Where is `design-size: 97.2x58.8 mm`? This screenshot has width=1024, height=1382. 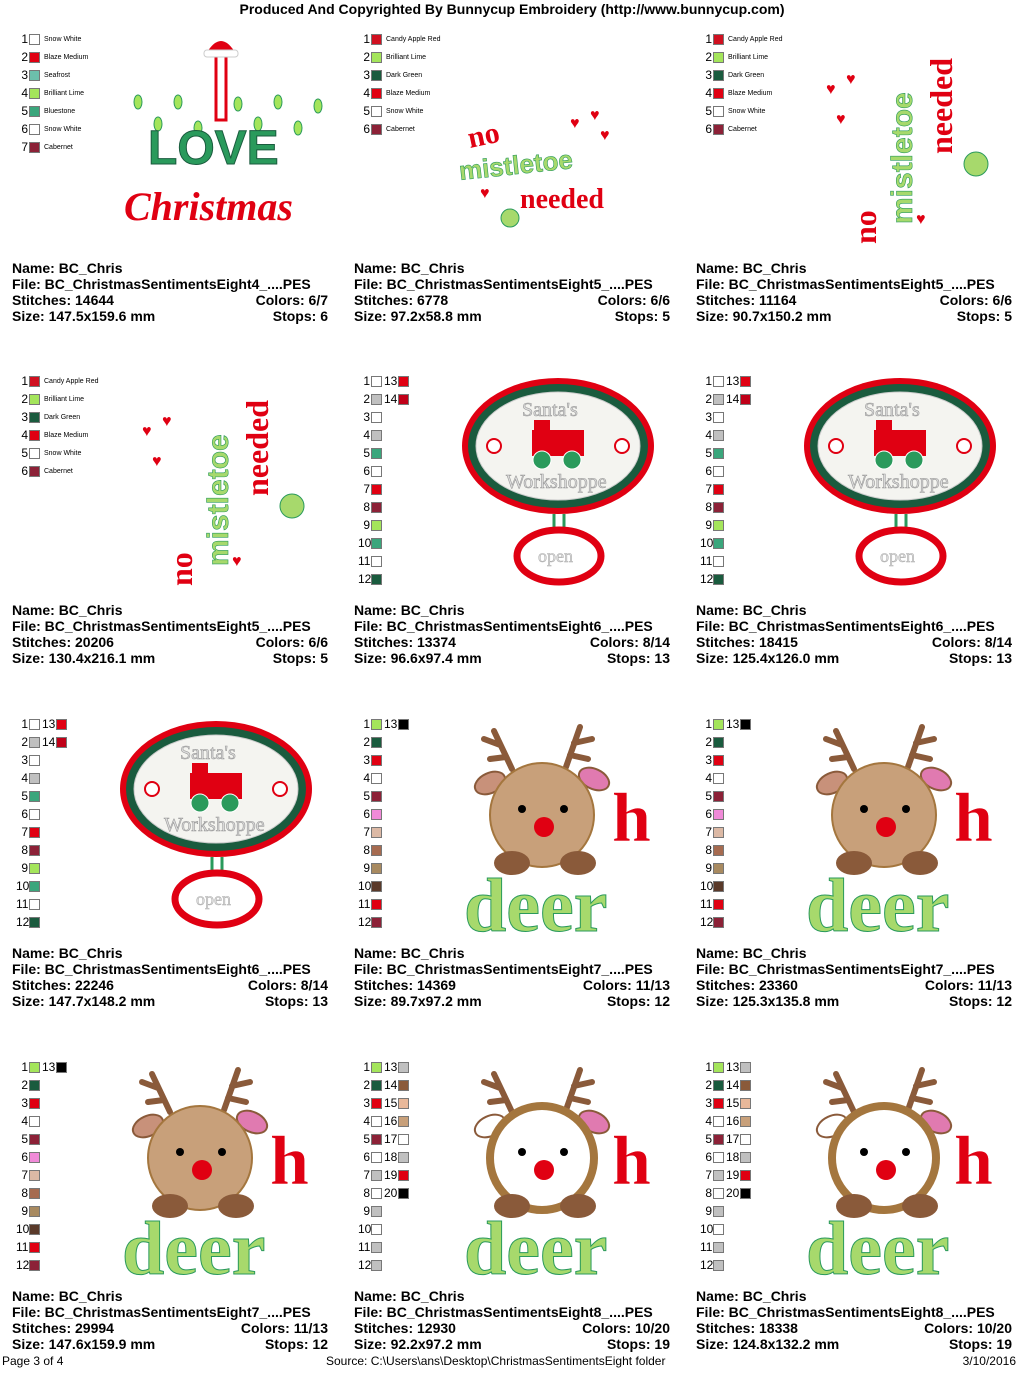
design-size: 97.2x58.8 mm is located at coordinates (436, 316).